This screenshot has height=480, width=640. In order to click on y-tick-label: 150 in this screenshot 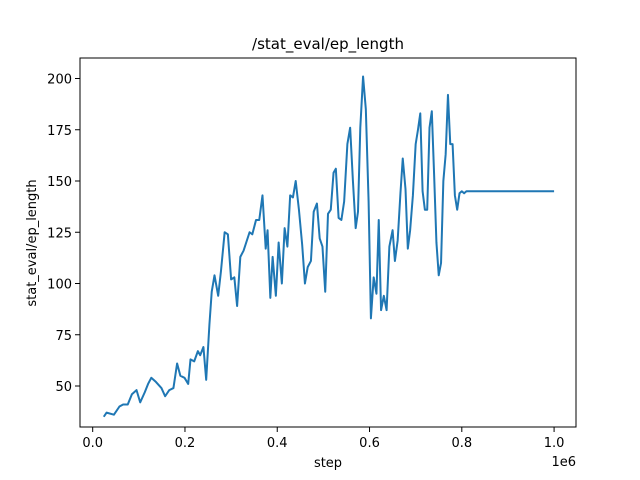, I will do `click(59, 182)`.